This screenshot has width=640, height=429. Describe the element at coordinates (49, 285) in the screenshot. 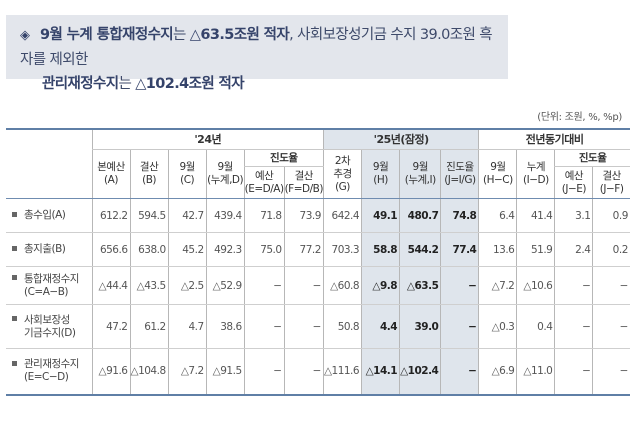

I see `row-label: 통합재정수지 (C=A−B)` at that location.